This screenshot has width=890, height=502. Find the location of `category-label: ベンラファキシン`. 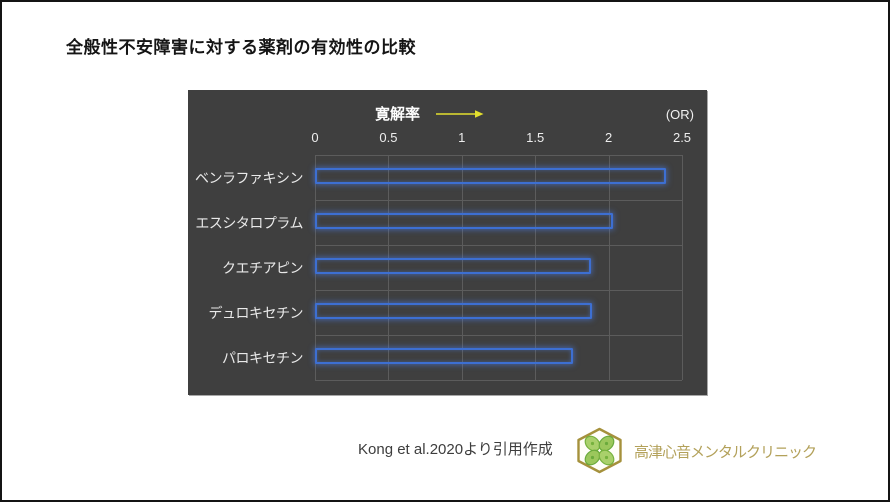

category-label: ベンラファキシン is located at coordinates (249, 177).